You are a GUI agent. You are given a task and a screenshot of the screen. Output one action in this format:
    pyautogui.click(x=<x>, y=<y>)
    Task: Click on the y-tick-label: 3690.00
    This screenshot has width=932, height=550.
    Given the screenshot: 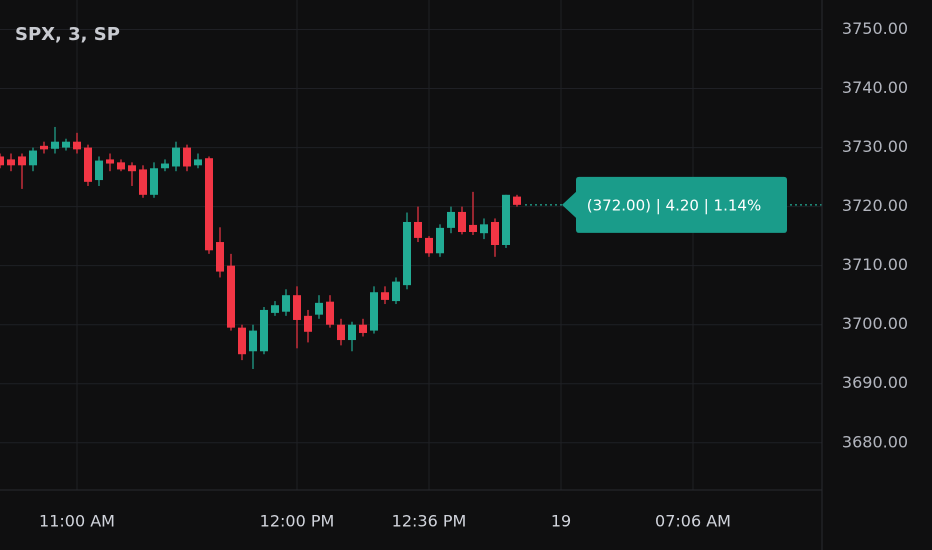 What is the action you would take?
    pyautogui.click(x=875, y=382)
    